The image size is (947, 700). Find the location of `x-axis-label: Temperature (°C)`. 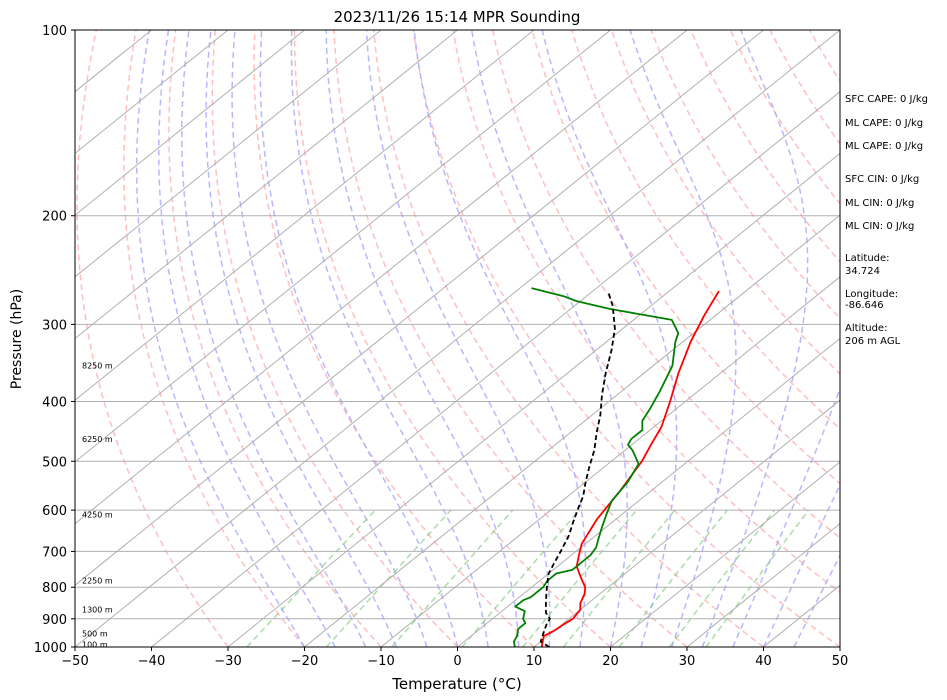

x-axis-label: Temperature (°C) is located at coordinates (456, 684).